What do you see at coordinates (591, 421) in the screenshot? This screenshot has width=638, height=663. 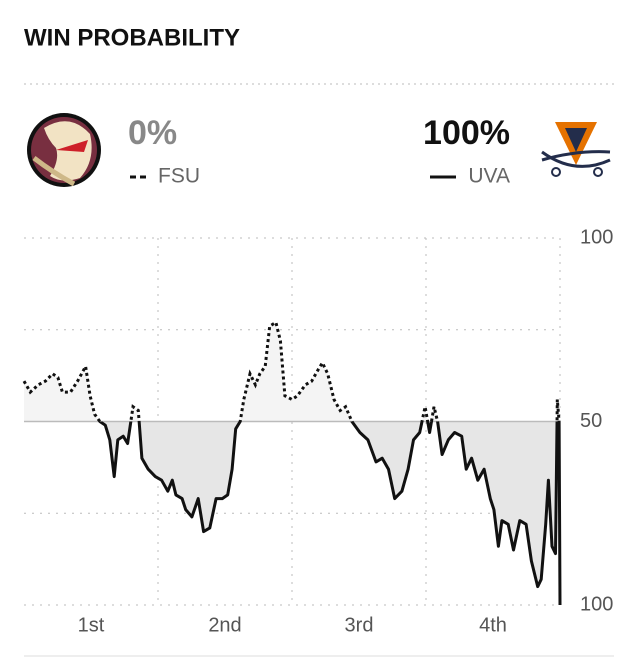 I see `y-tick-label: 50` at bounding box center [591, 421].